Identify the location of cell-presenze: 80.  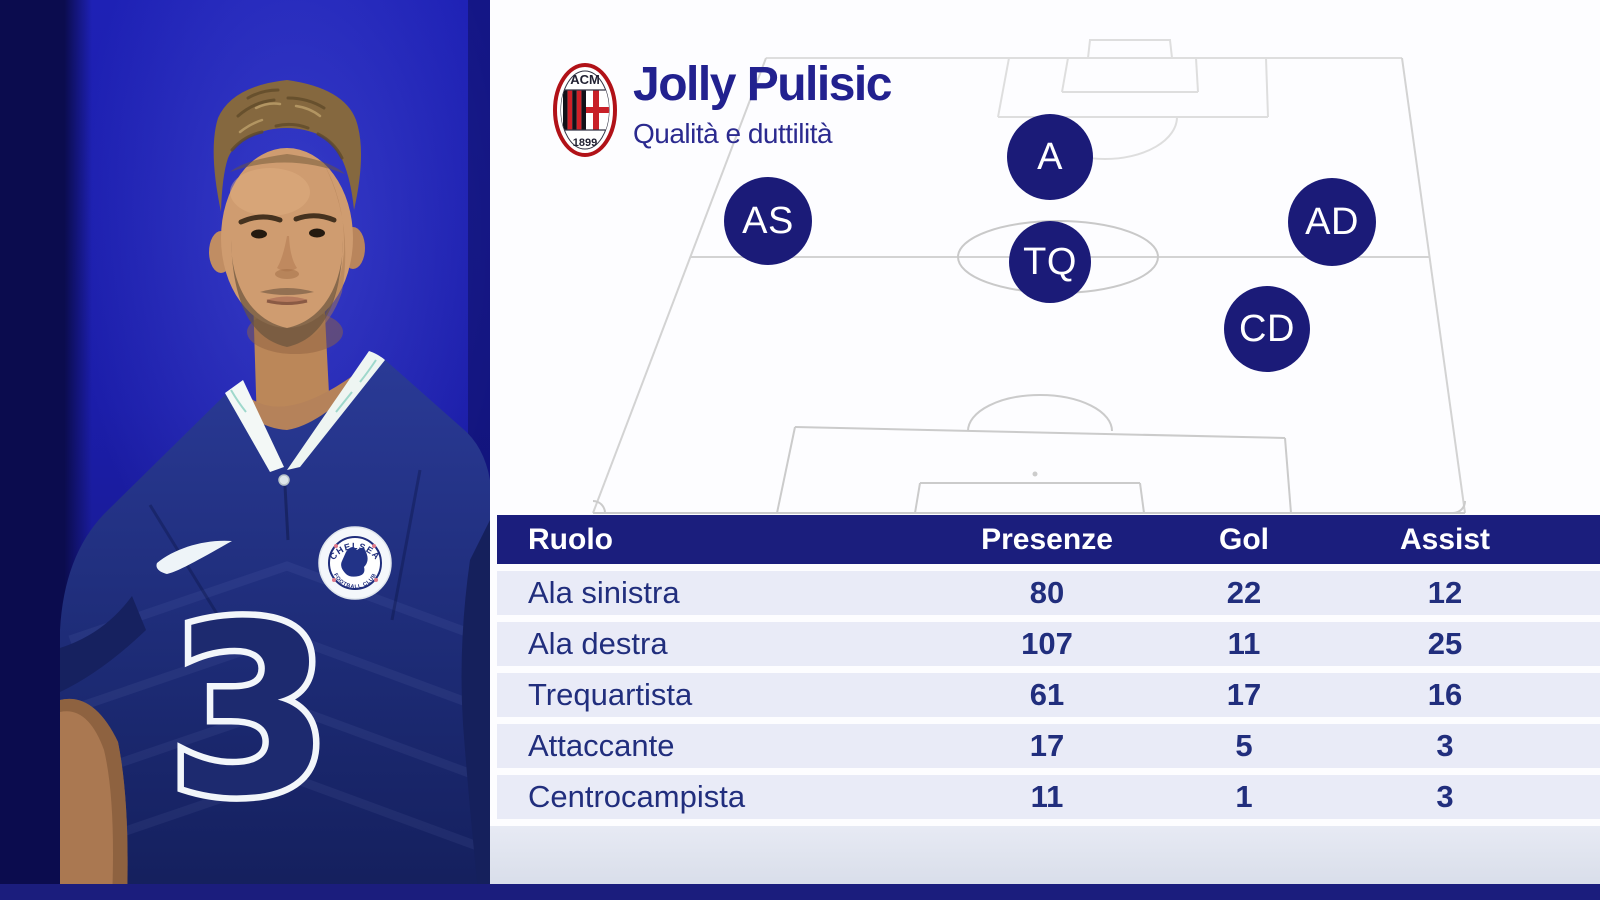
(1047, 592).